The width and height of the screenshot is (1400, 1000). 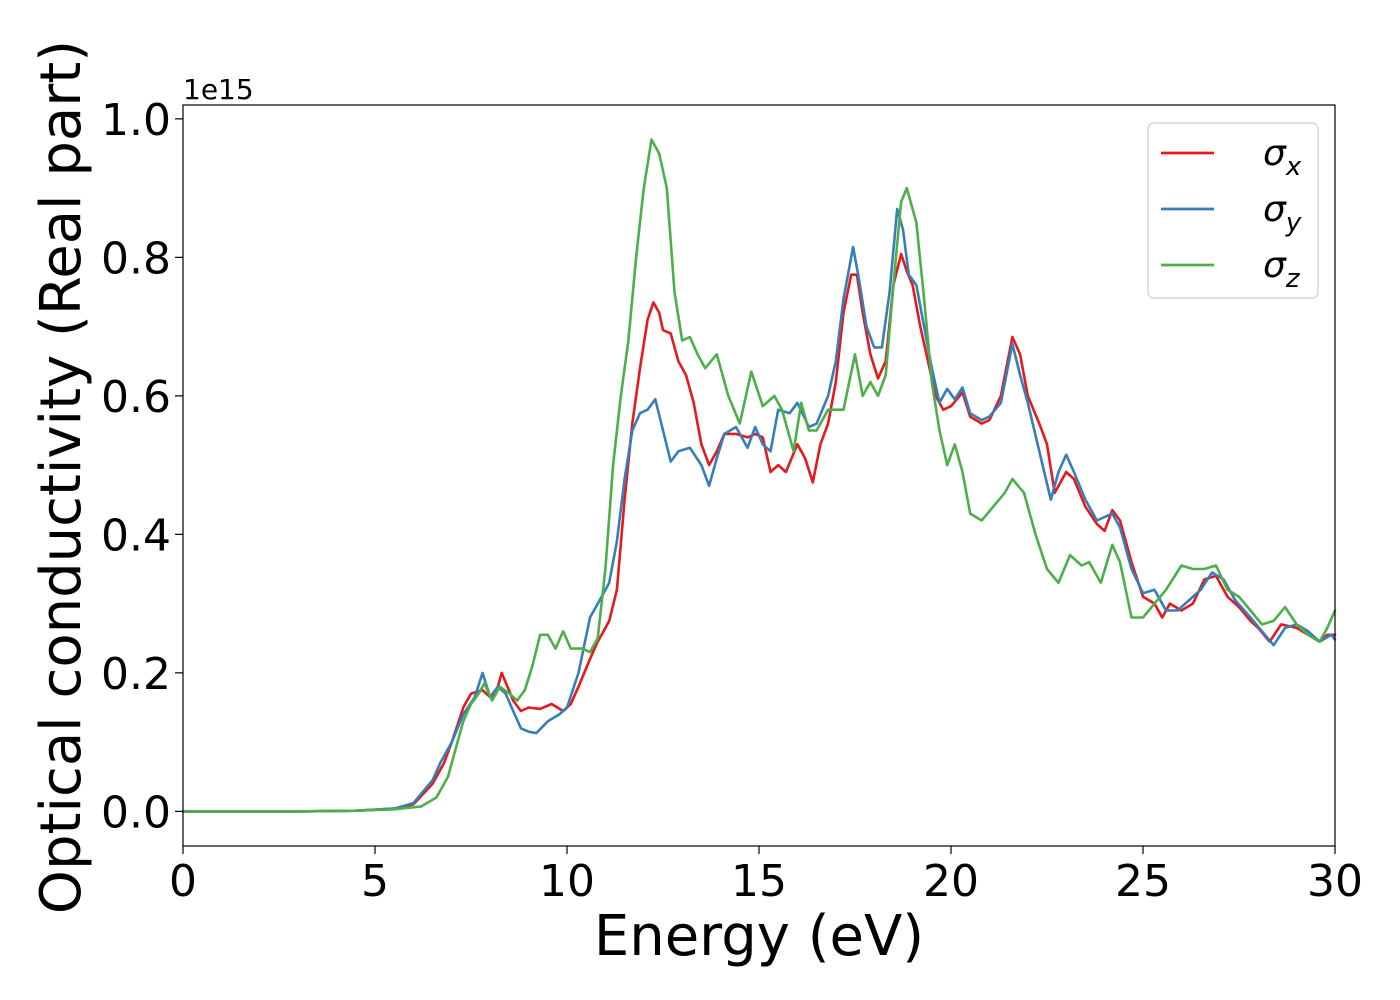 What do you see at coordinates (951, 881) in the screenshot?
I see `x-tick-label: 20` at bounding box center [951, 881].